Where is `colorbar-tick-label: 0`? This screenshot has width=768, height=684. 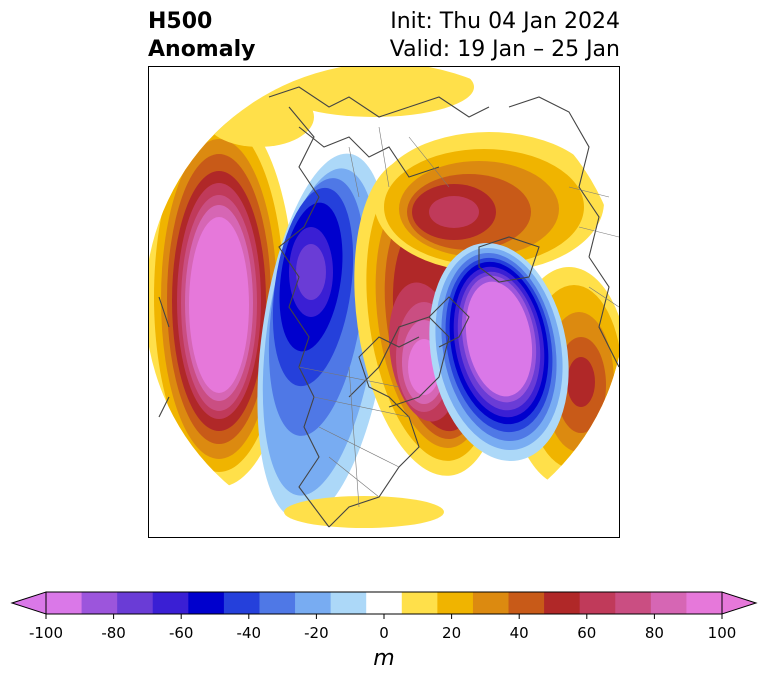 colorbar-tick-label: 0 is located at coordinates (384, 633).